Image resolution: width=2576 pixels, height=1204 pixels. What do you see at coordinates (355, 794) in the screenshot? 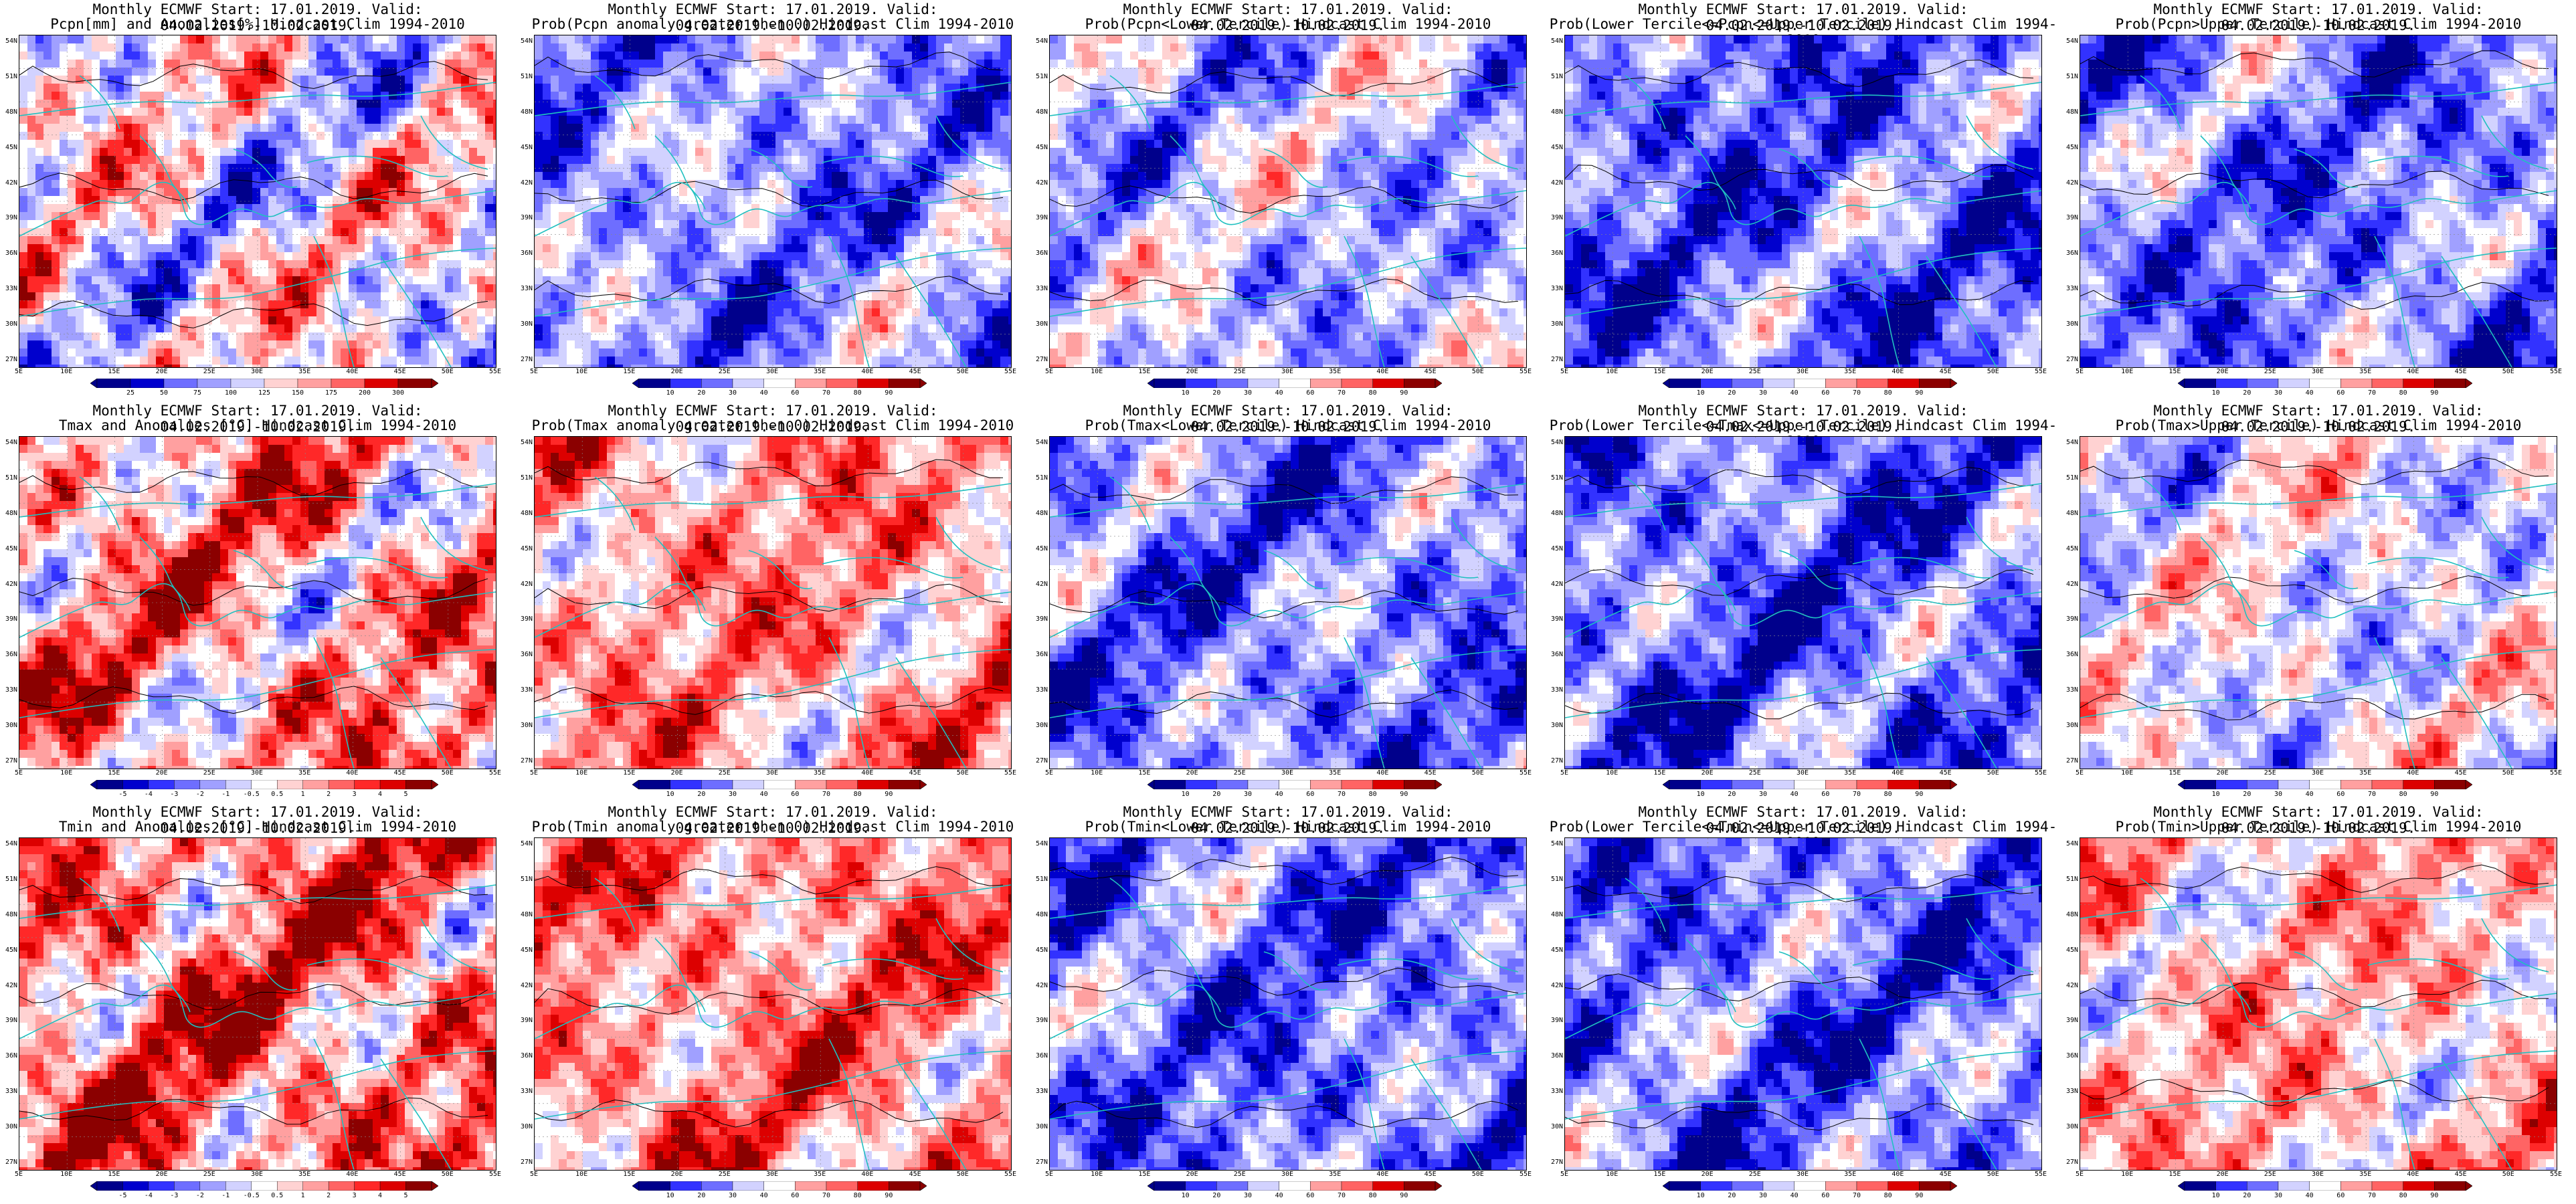
I see `colorbar-label: 3` at bounding box center [355, 794].